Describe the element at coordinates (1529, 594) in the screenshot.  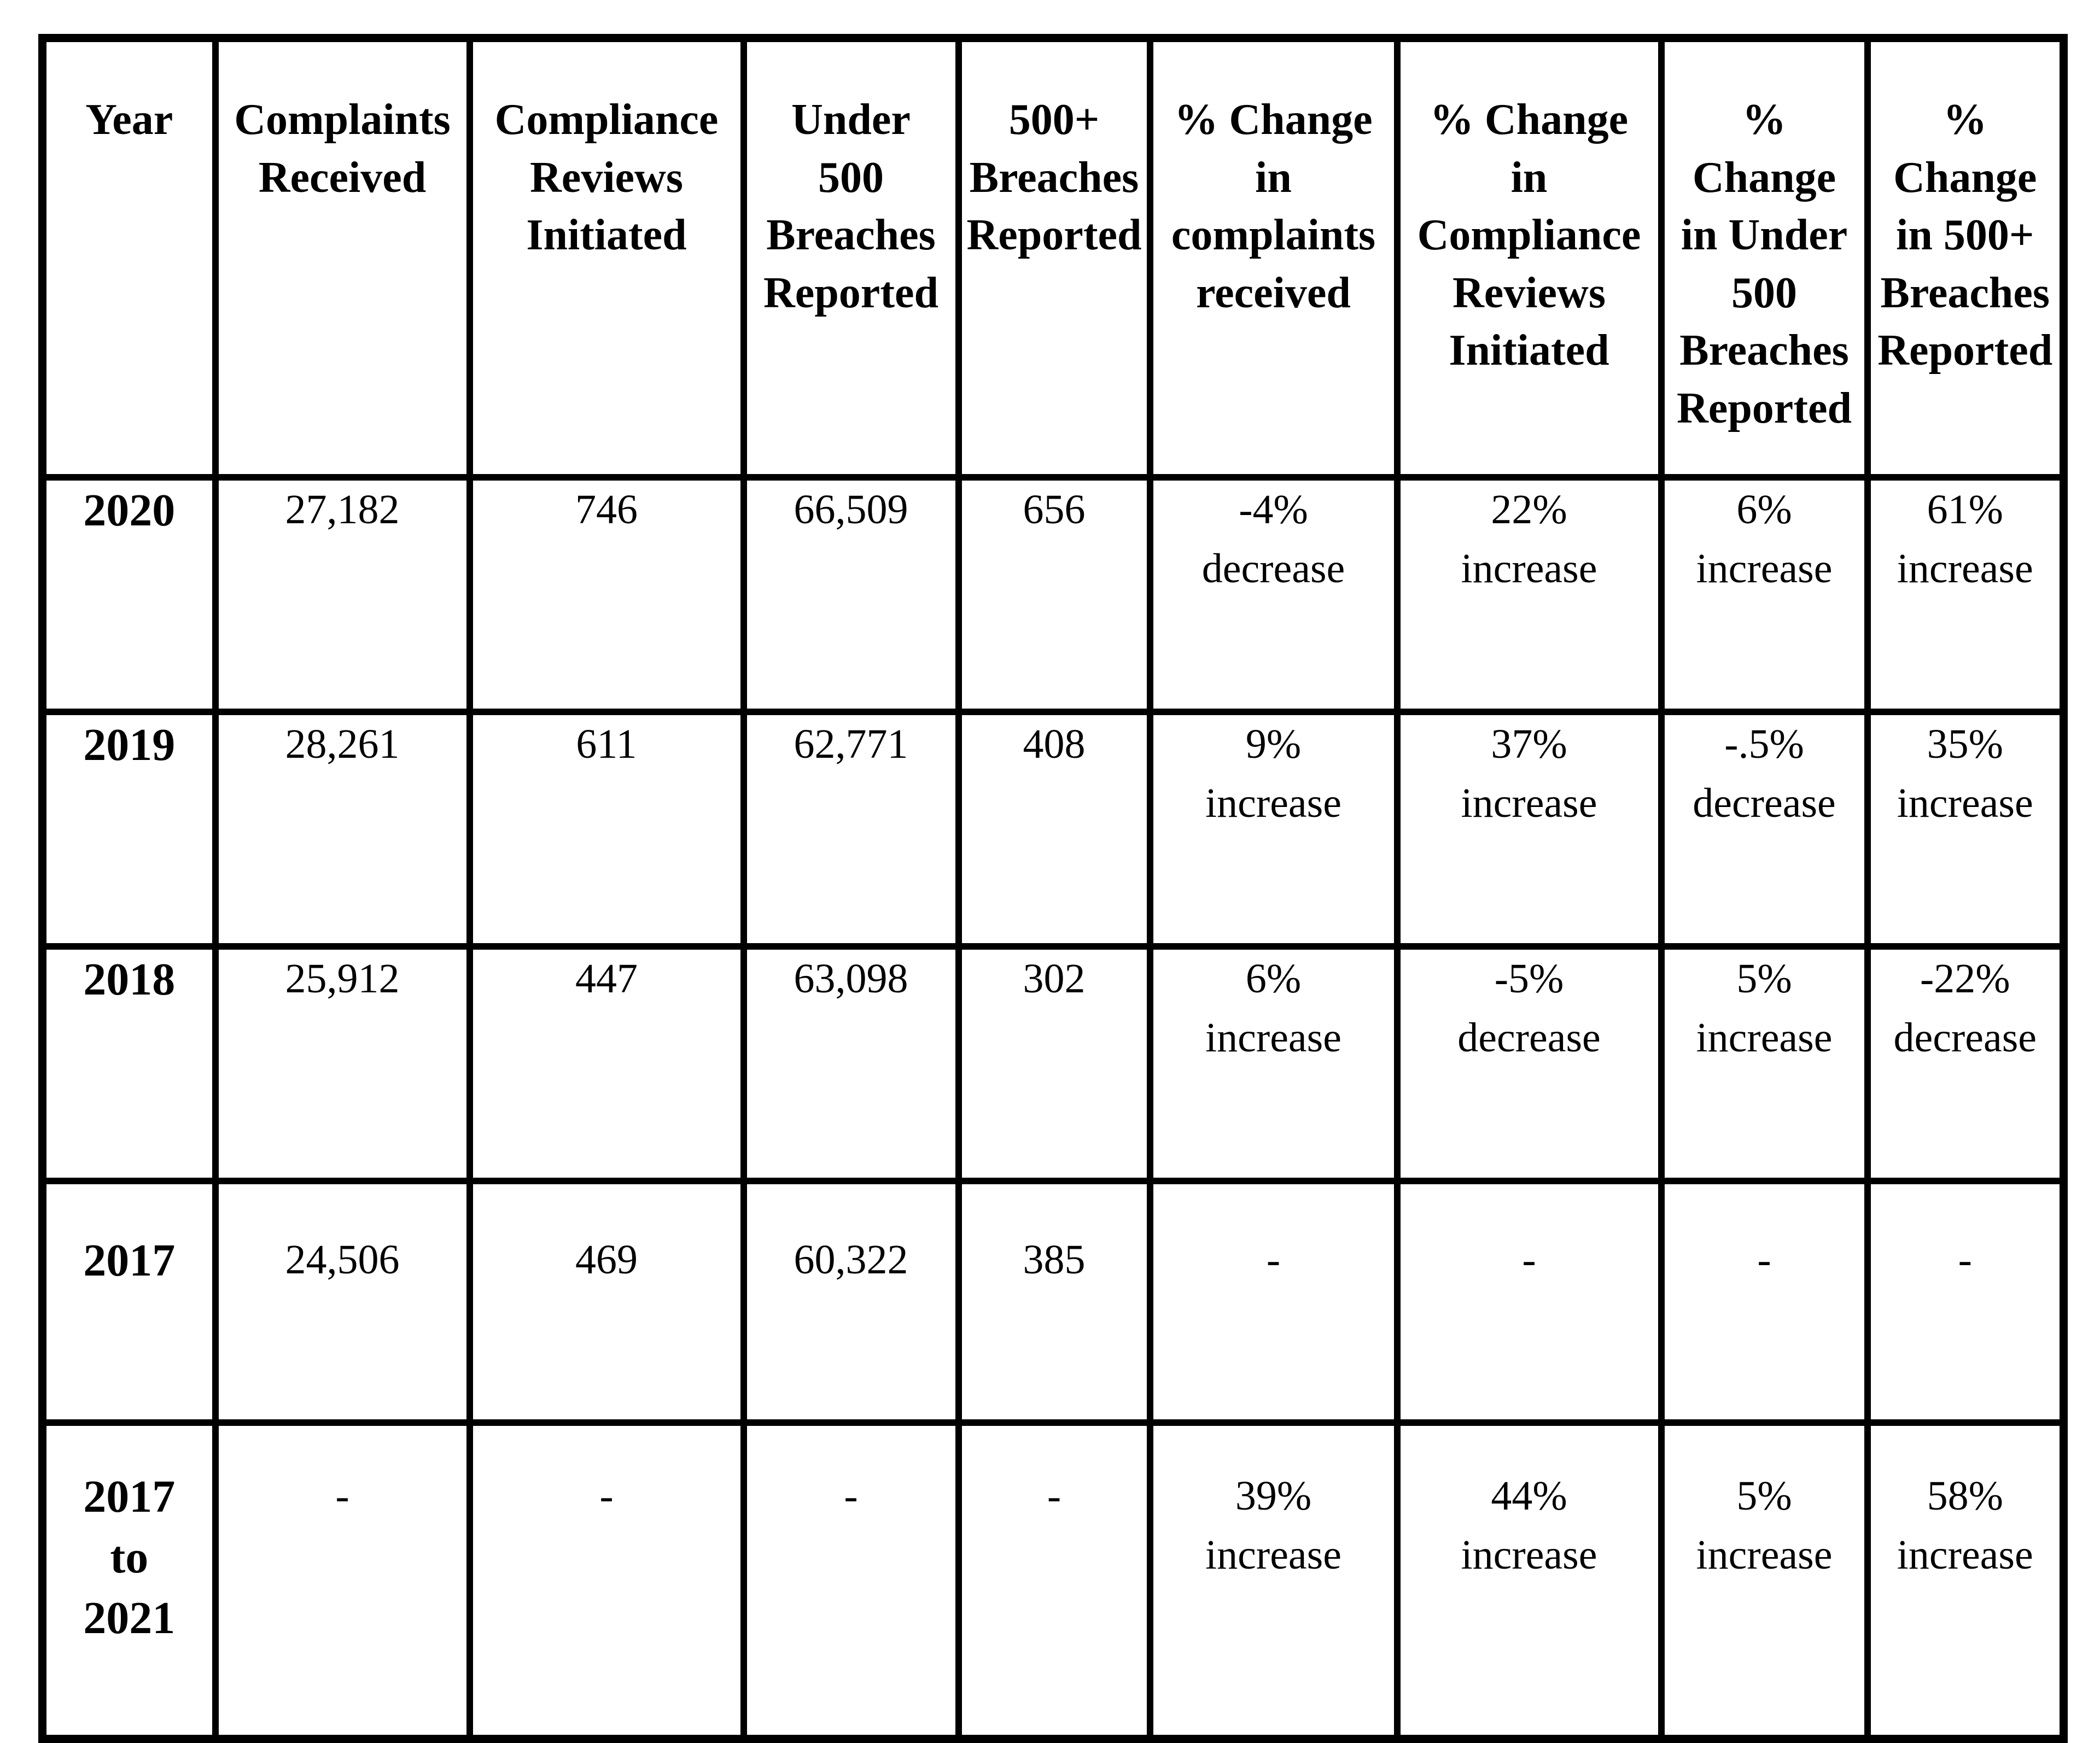
I see `cell-pct-reviews-2020: 22% increase` at that location.